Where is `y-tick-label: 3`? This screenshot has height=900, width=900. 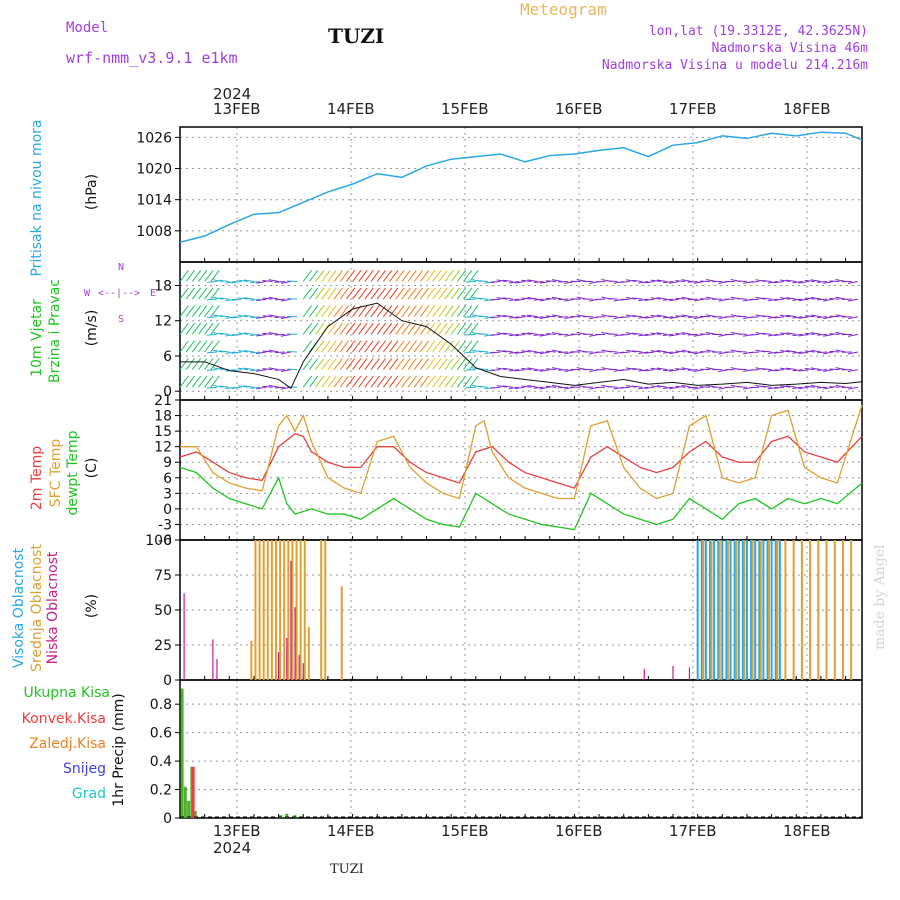
y-tick-label: 3 is located at coordinates (167, 494).